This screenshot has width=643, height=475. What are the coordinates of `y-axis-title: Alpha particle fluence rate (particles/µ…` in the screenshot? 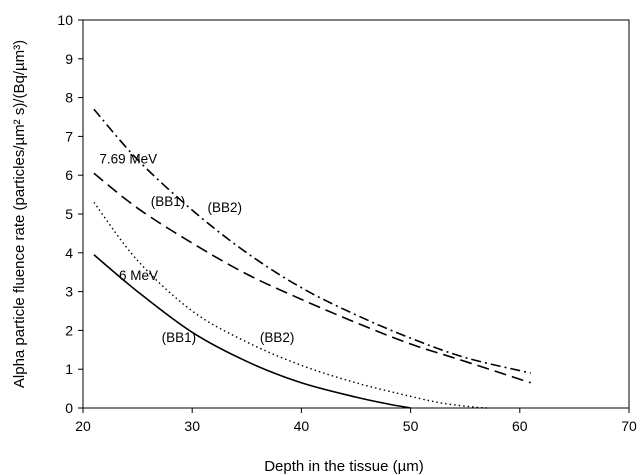 It's located at (19, 214).